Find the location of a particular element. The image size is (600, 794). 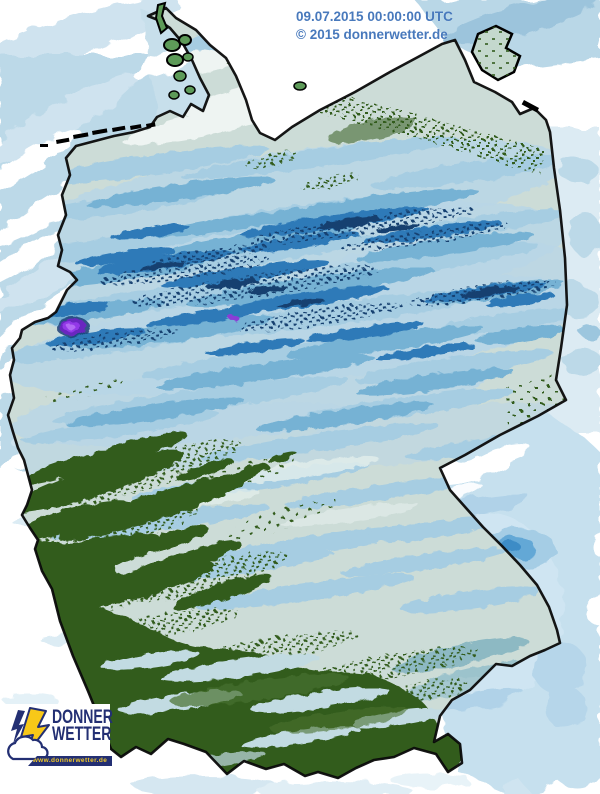

logo-url-text: www.donnerwetter.de is located at coordinates (70, 760).